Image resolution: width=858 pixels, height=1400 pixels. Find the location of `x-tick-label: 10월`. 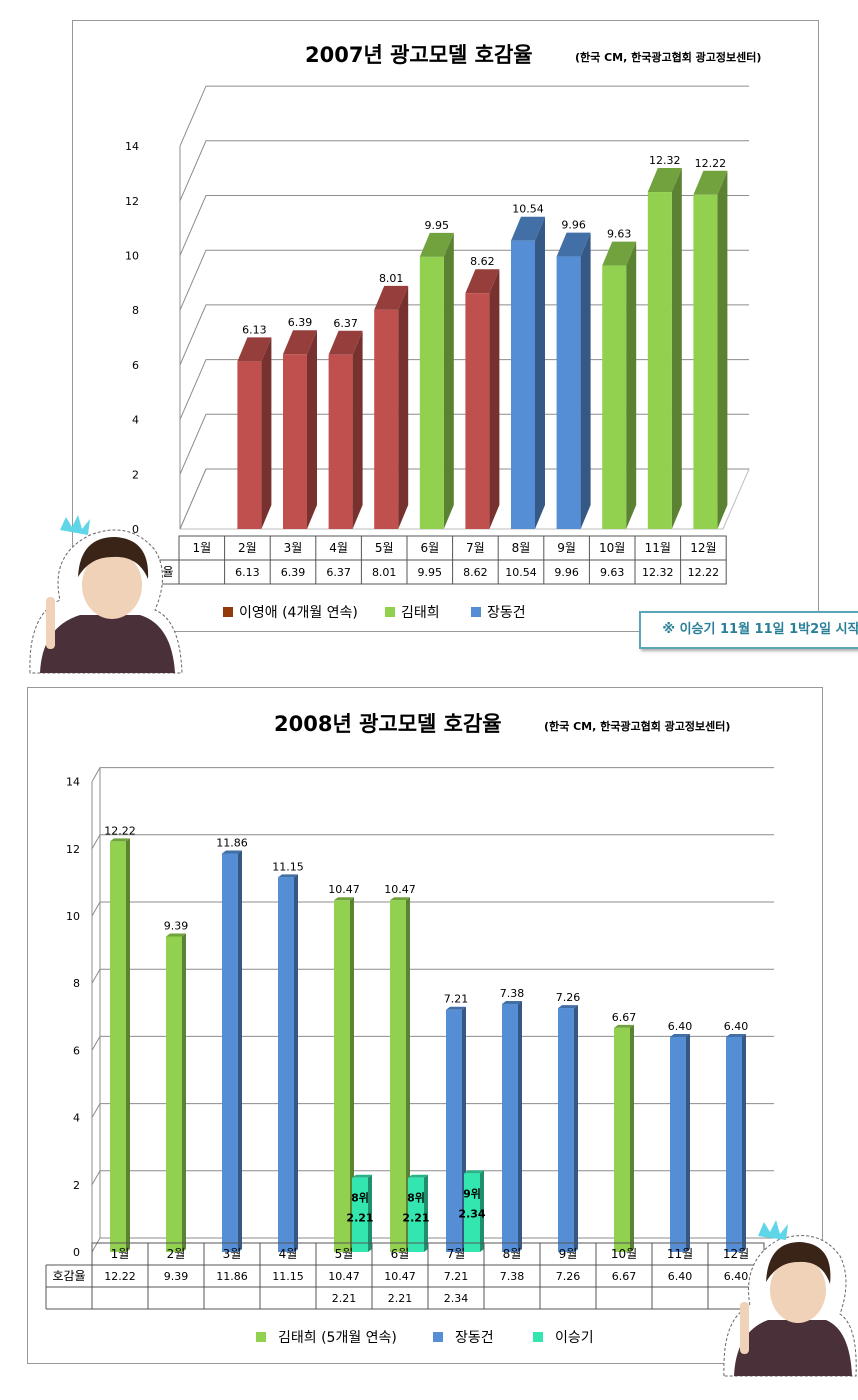

x-tick-label: 10월 is located at coordinates (612, 548).